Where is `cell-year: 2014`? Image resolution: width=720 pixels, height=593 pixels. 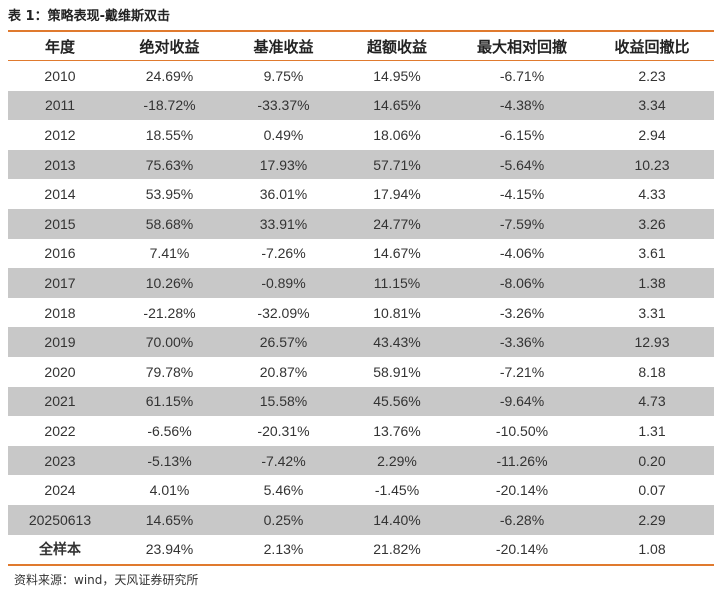 cell-year: 2014 is located at coordinates (60, 194).